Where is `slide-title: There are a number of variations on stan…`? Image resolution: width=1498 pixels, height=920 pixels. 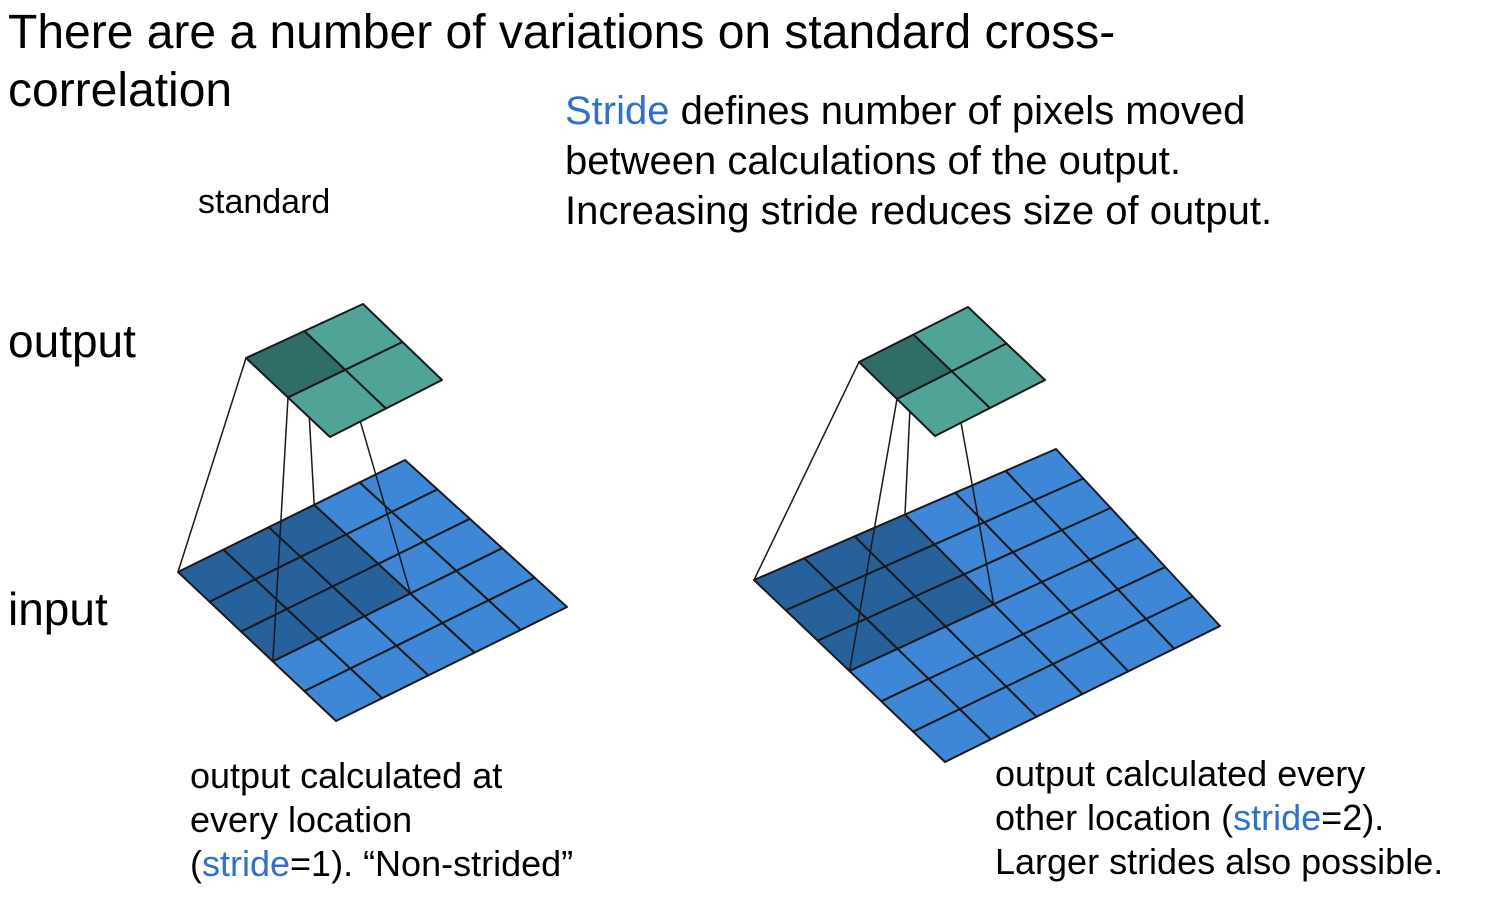 slide-title: There are a number of variations on stan… is located at coordinates (561, 62).